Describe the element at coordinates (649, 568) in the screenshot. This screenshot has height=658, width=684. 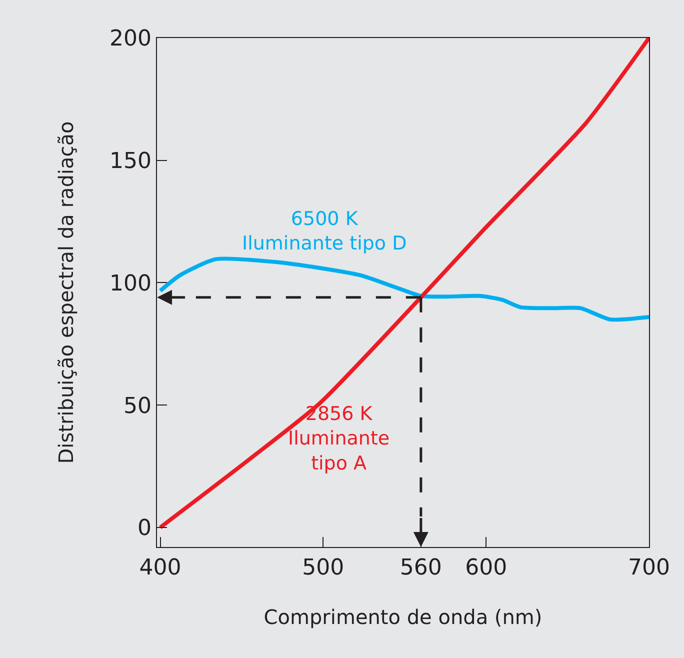
I see `x-tick-label: 700` at that location.